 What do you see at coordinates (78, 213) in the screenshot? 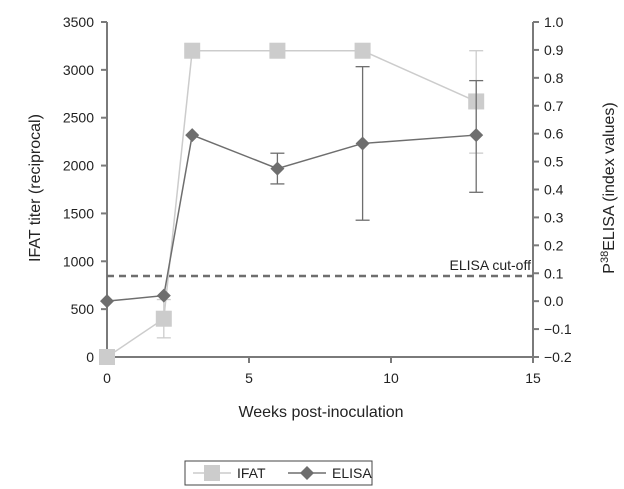
I see `y-tick-label: 1500` at bounding box center [78, 213].